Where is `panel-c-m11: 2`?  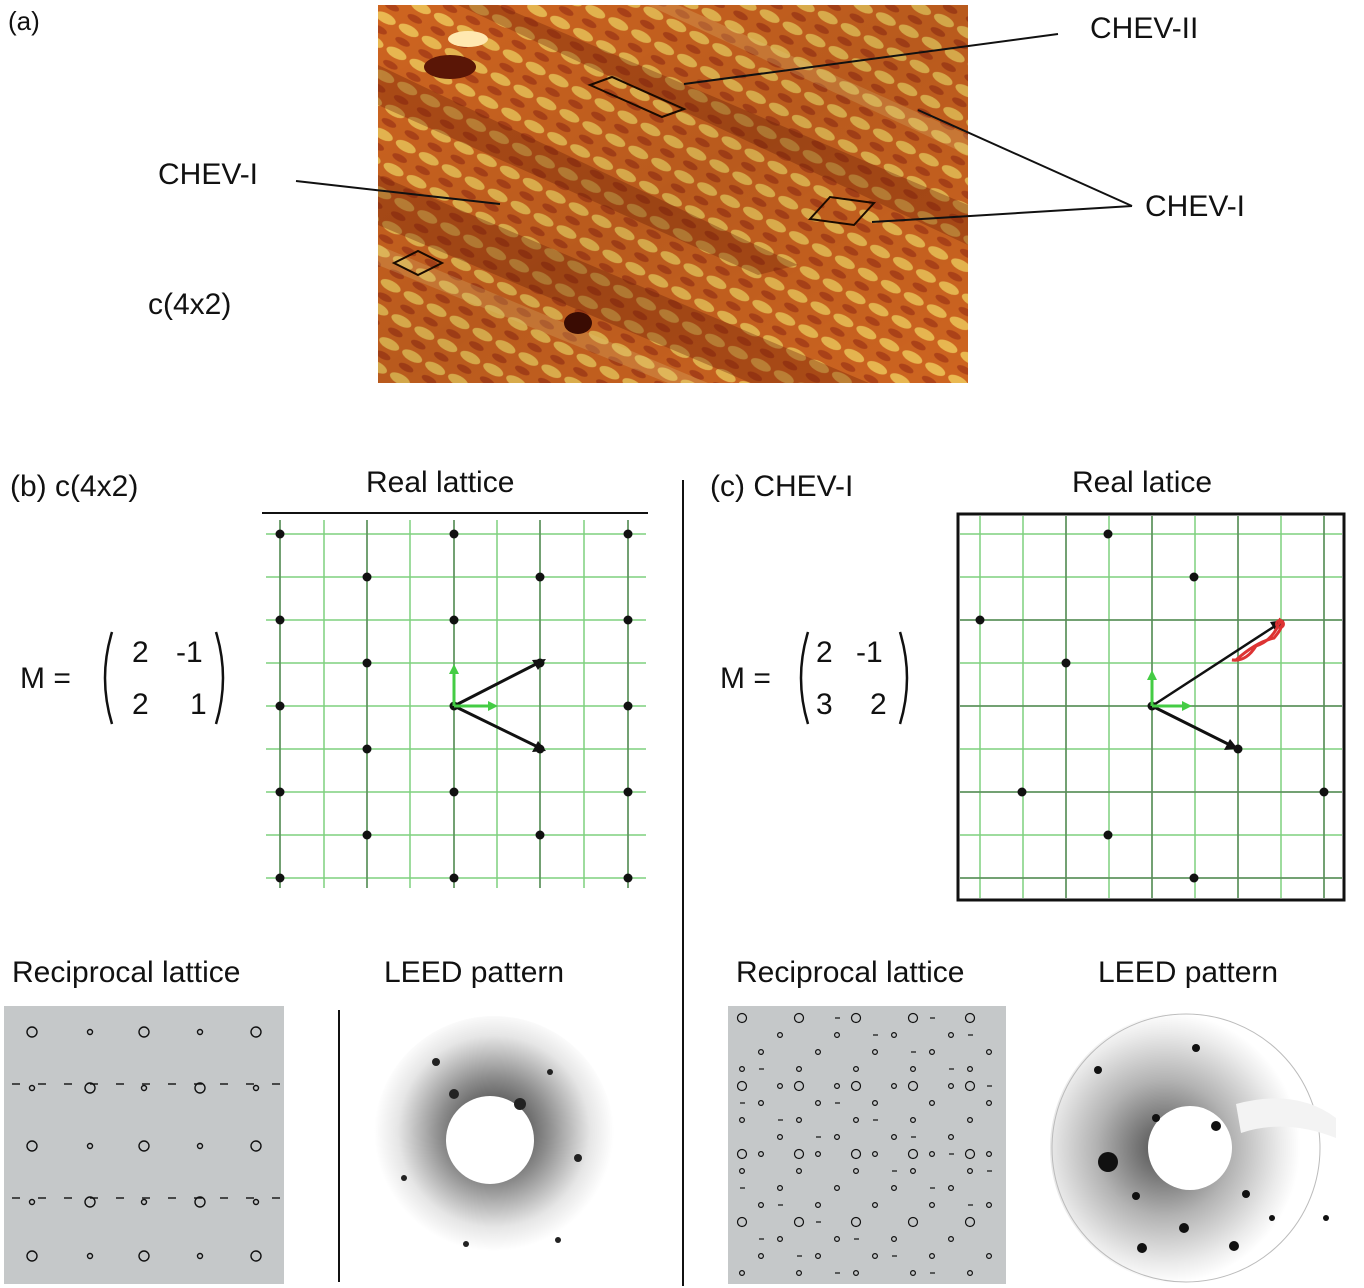 panel-c-m11: 2 is located at coordinates (824, 652).